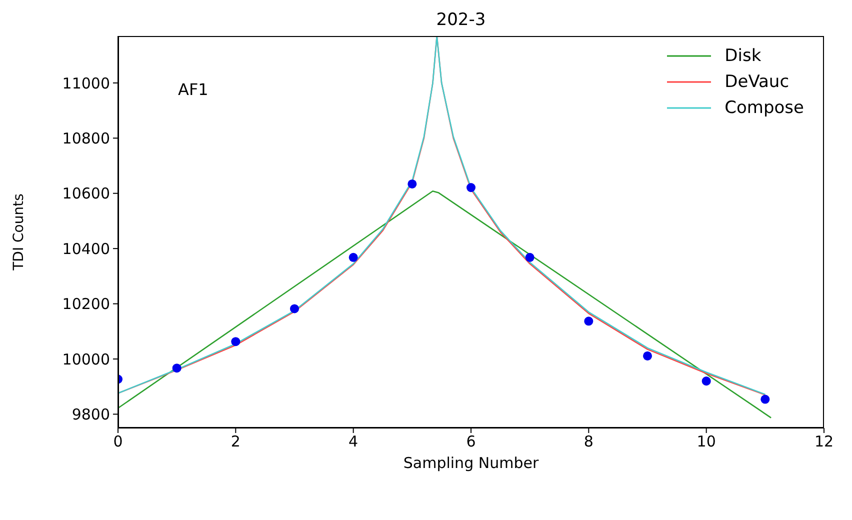 This screenshot has height=520, width=852. Describe the element at coordinates (764, 108) in the screenshot. I see `legend-label: Compose` at that location.